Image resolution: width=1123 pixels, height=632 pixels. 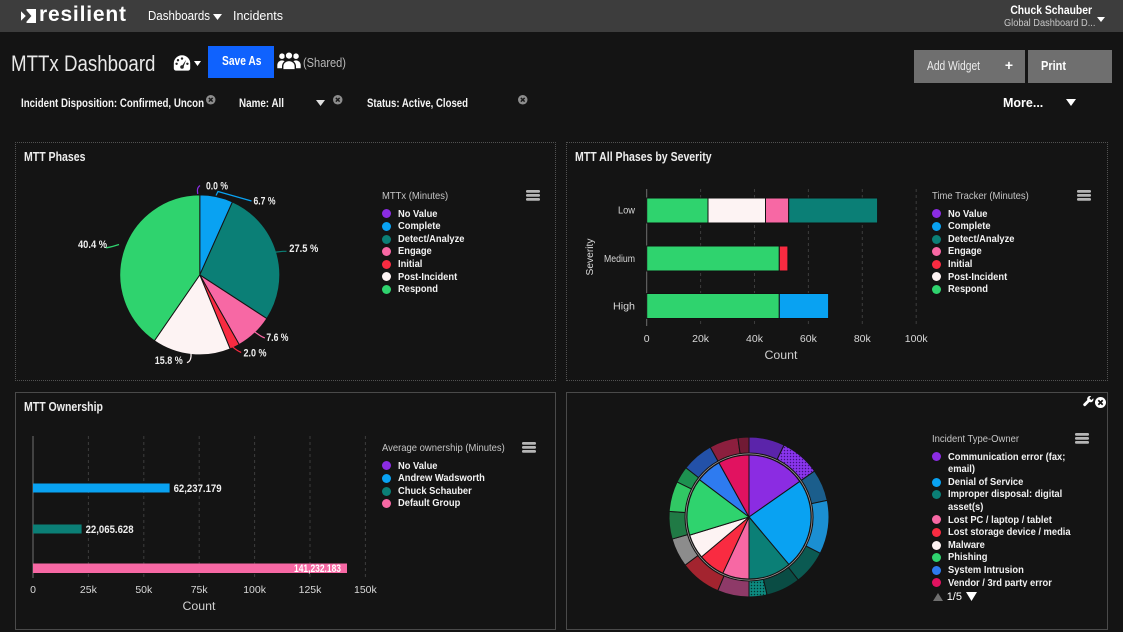 I want to click on svg-text: 40.4 %, so click(x=92, y=245).